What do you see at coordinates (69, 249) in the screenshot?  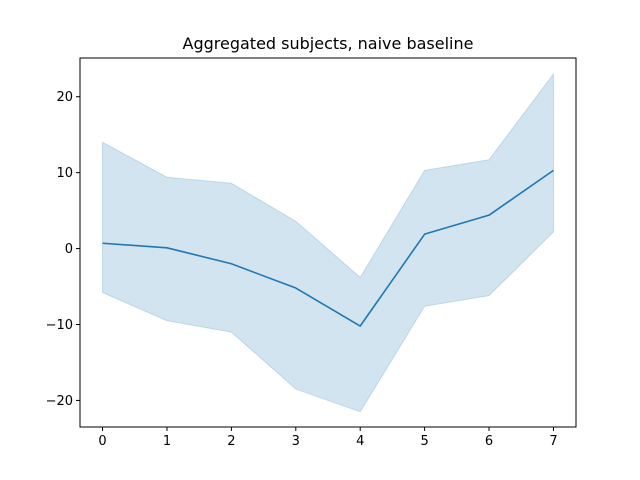 I see `y-tick-label: 0` at bounding box center [69, 249].